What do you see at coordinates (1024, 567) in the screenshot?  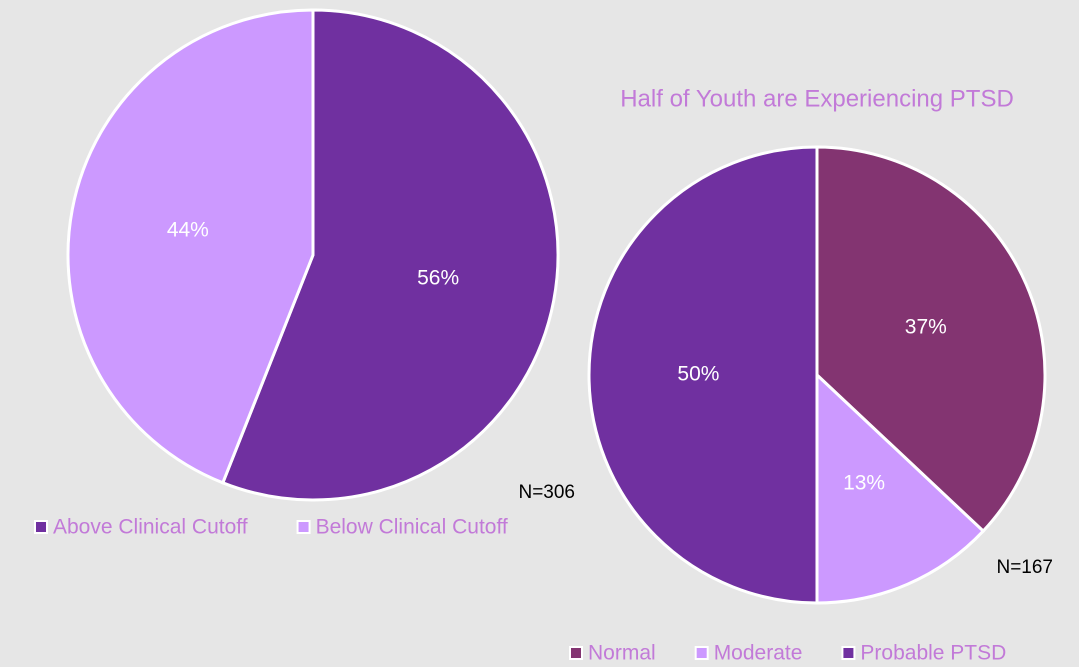 I see `annotation: N=167` at bounding box center [1024, 567].